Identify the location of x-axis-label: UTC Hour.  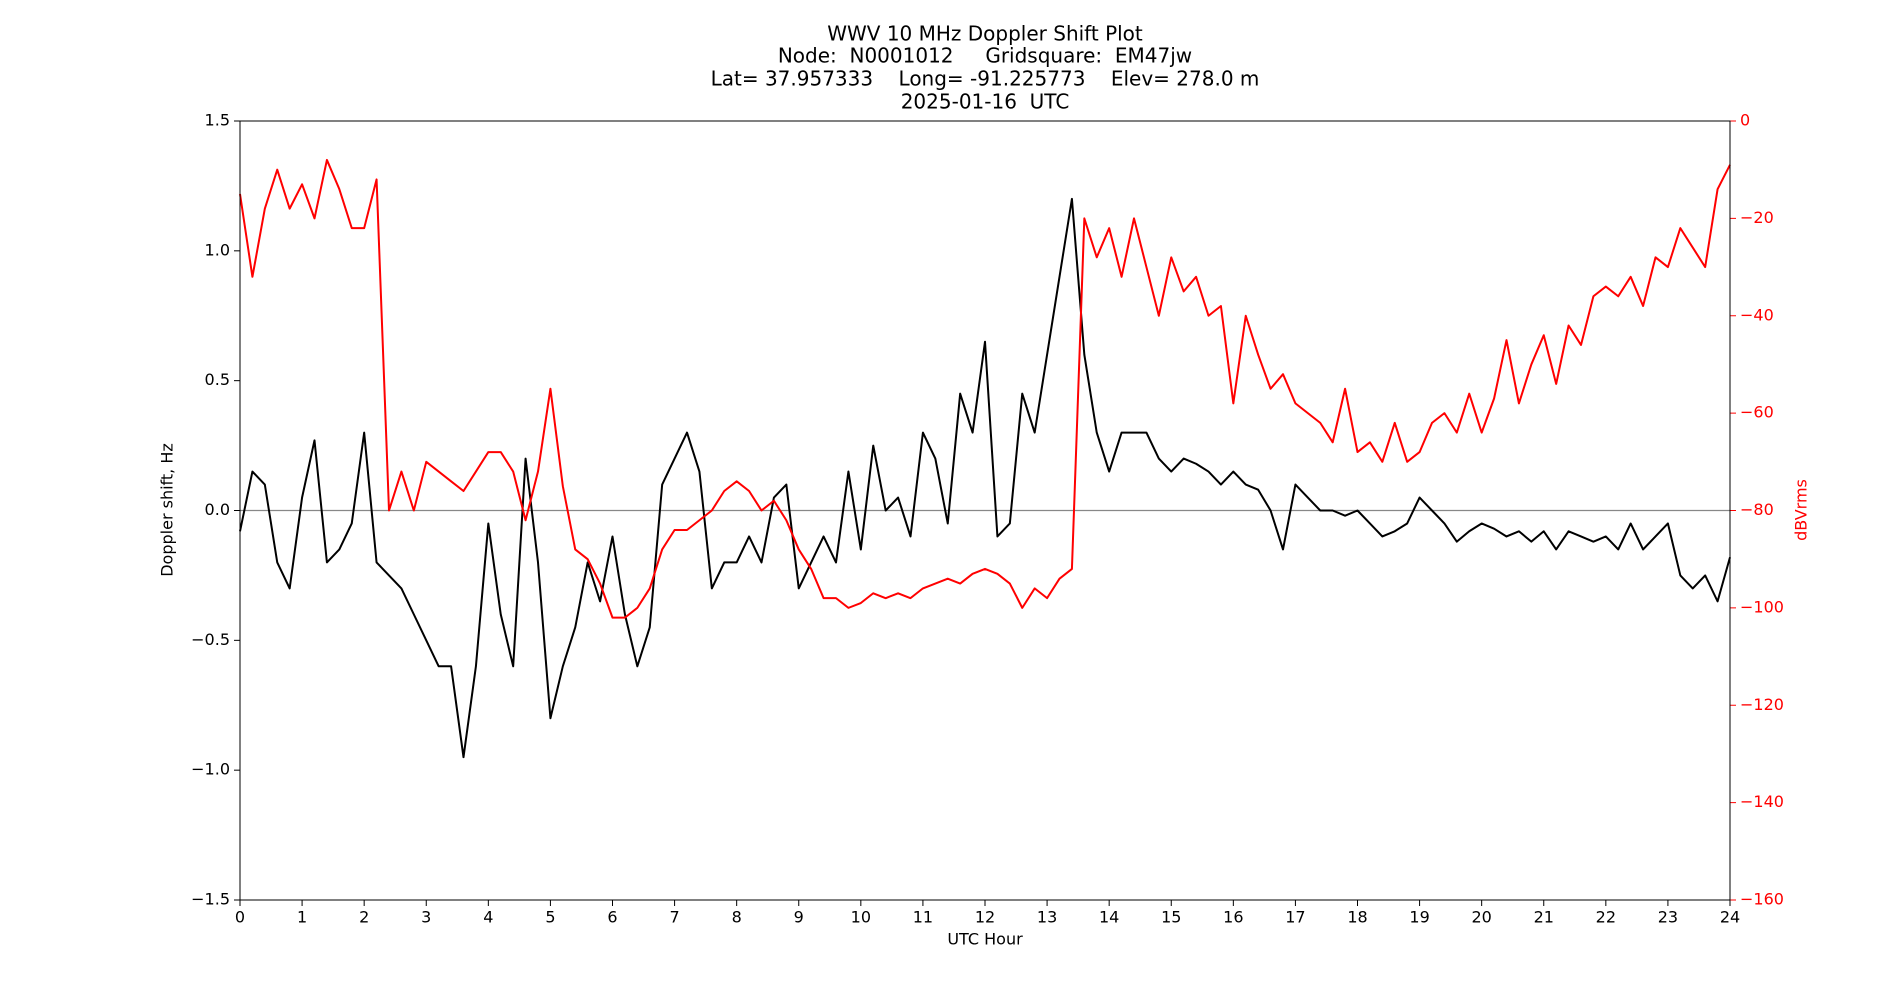
(985, 939).